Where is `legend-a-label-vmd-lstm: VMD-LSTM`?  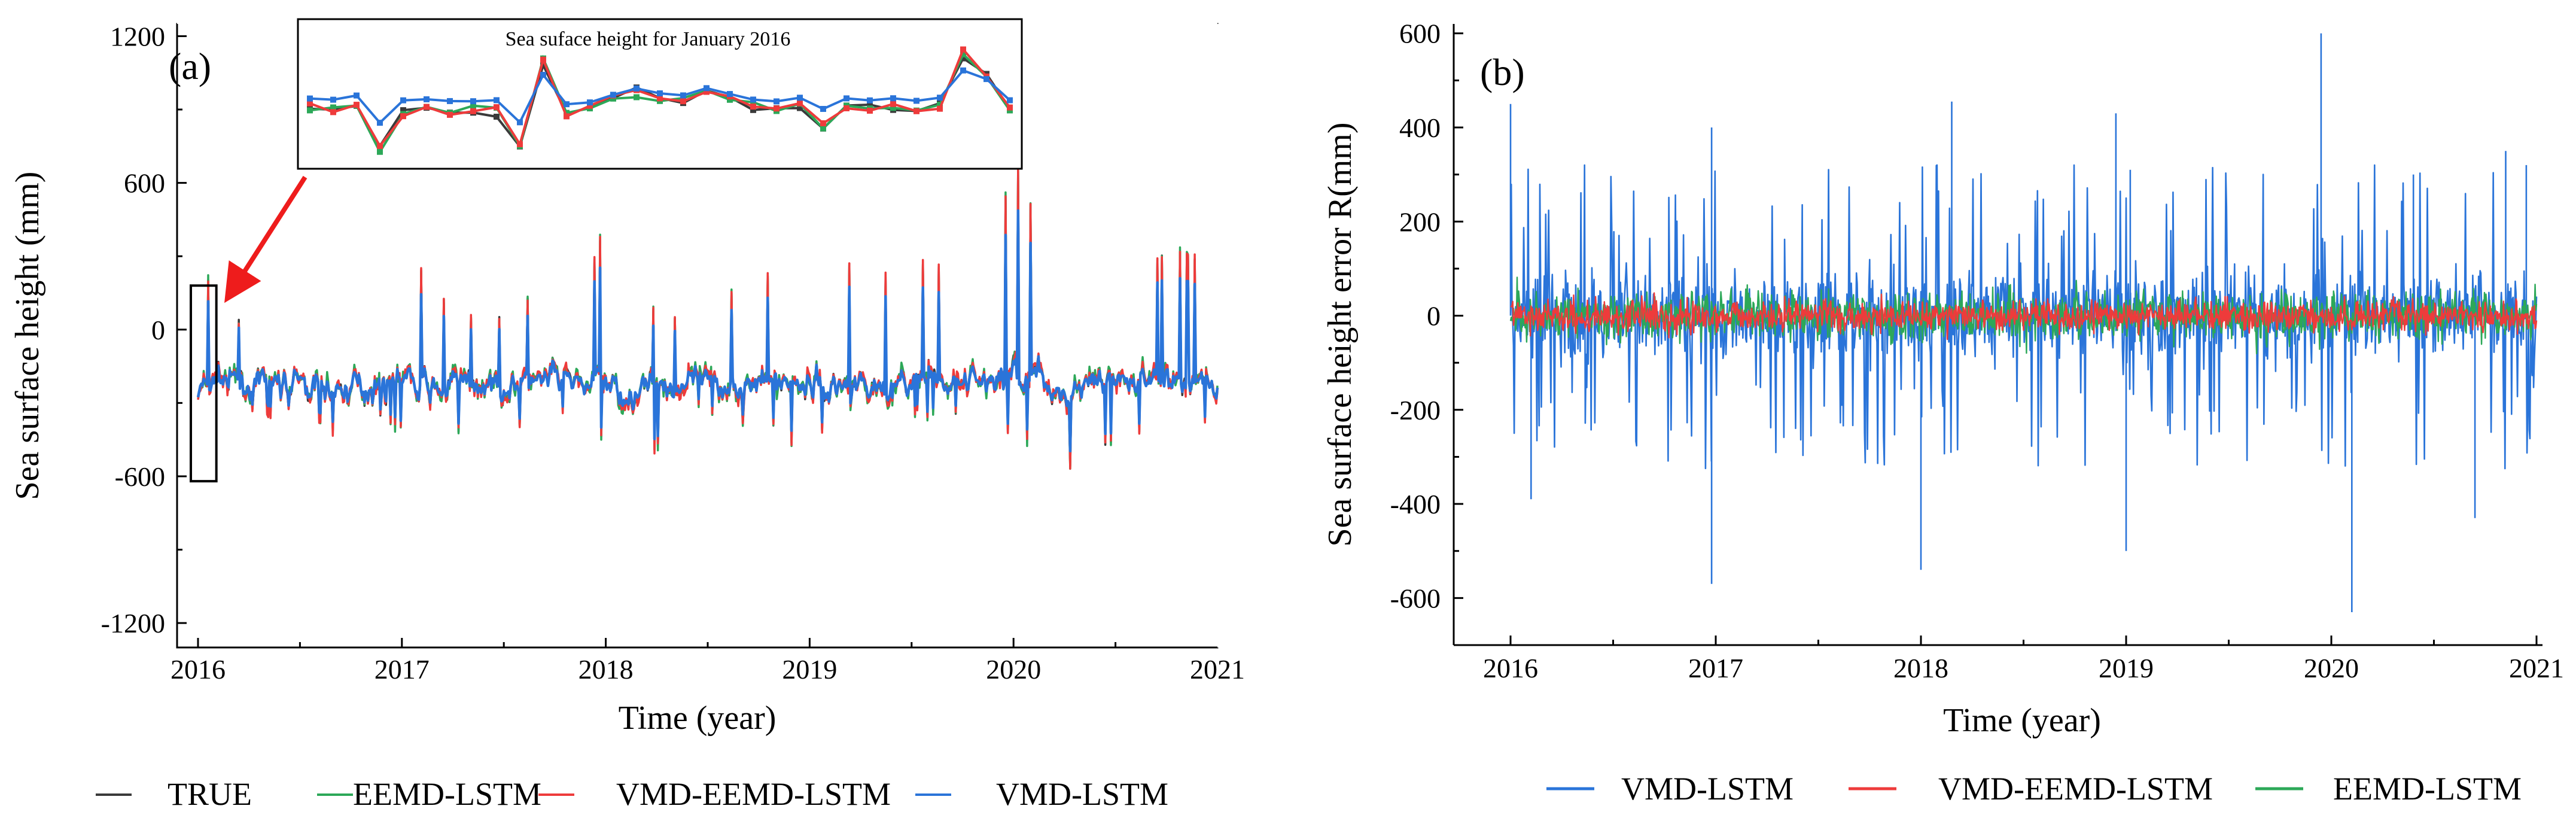 legend-a-label-vmd-lstm: VMD-LSTM is located at coordinates (1082, 794).